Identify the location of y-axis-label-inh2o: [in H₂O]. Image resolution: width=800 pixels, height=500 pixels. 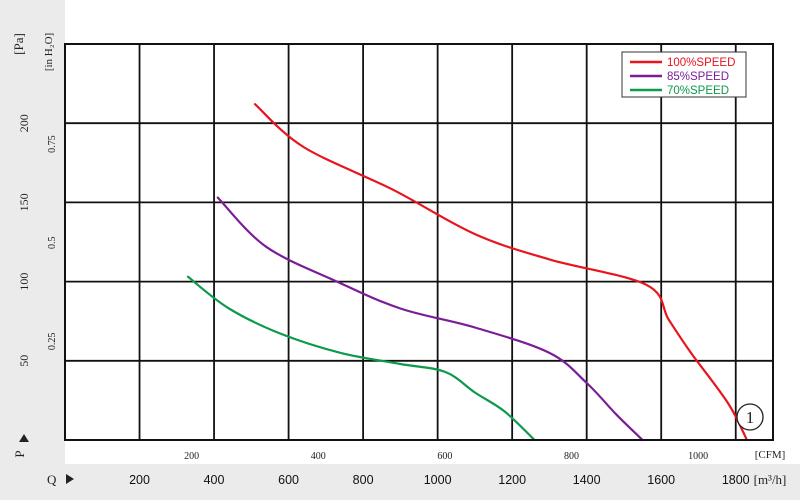
(49, 52).